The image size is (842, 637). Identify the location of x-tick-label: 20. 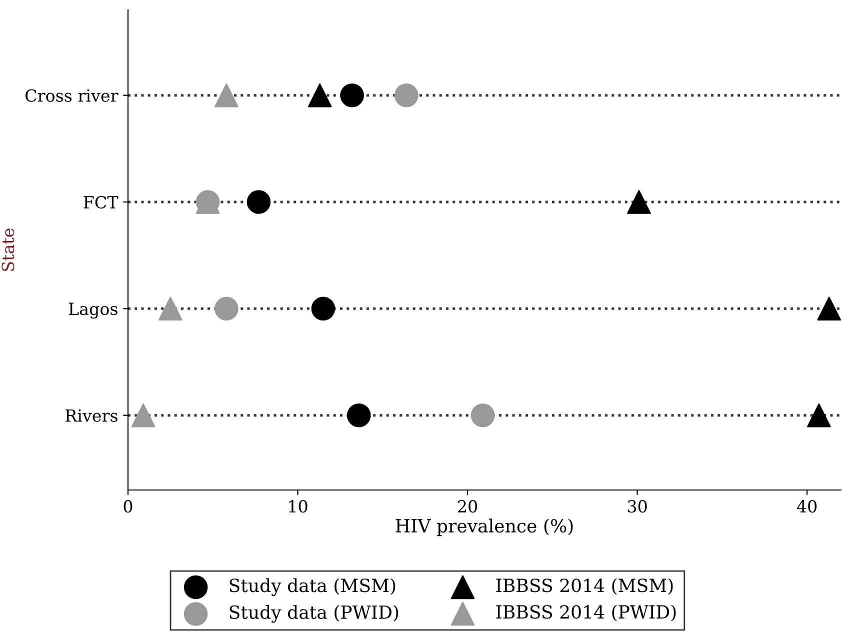
(468, 506).